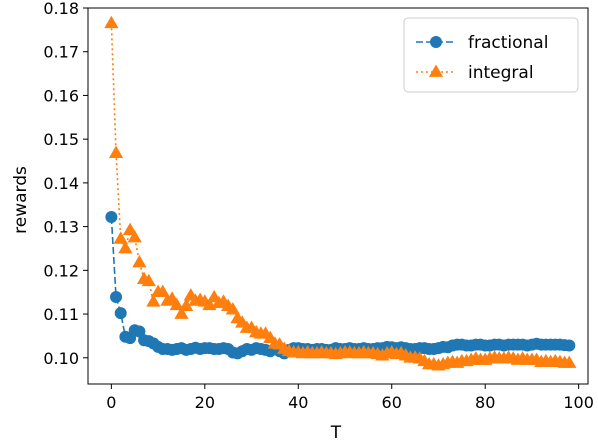 The width and height of the screenshot is (598, 448). Describe the element at coordinates (61, 52) in the screenshot. I see `y-tick-label: 0.17` at that location.